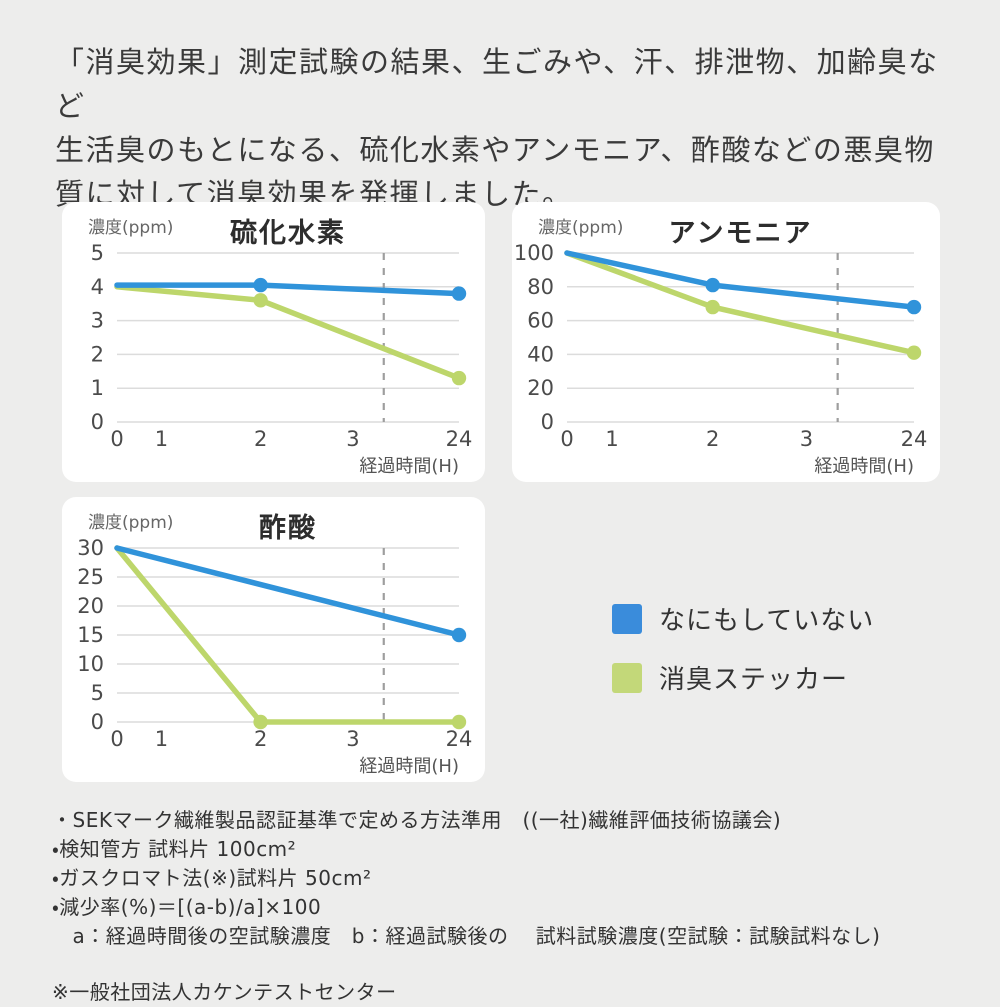 The height and width of the screenshot is (1007, 1000). I want to click on y-tick-label: 30, so click(90, 548).